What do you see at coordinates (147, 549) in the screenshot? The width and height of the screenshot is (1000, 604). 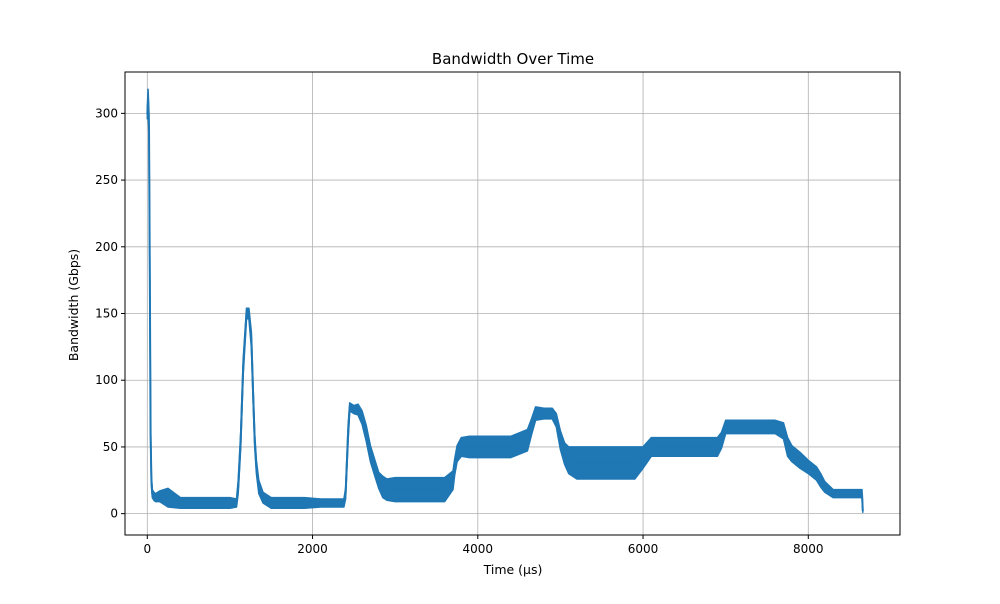 I see `x-tick-label: 0` at bounding box center [147, 549].